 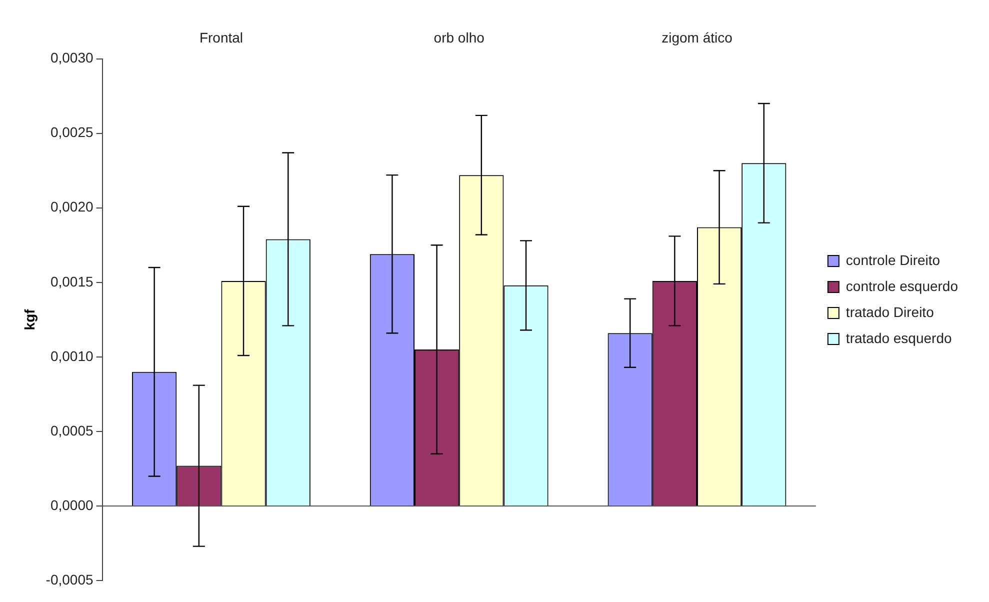 What do you see at coordinates (899, 338) in the screenshot?
I see `legend-label: tratado esquerdo` at bounding box center [899, 338].